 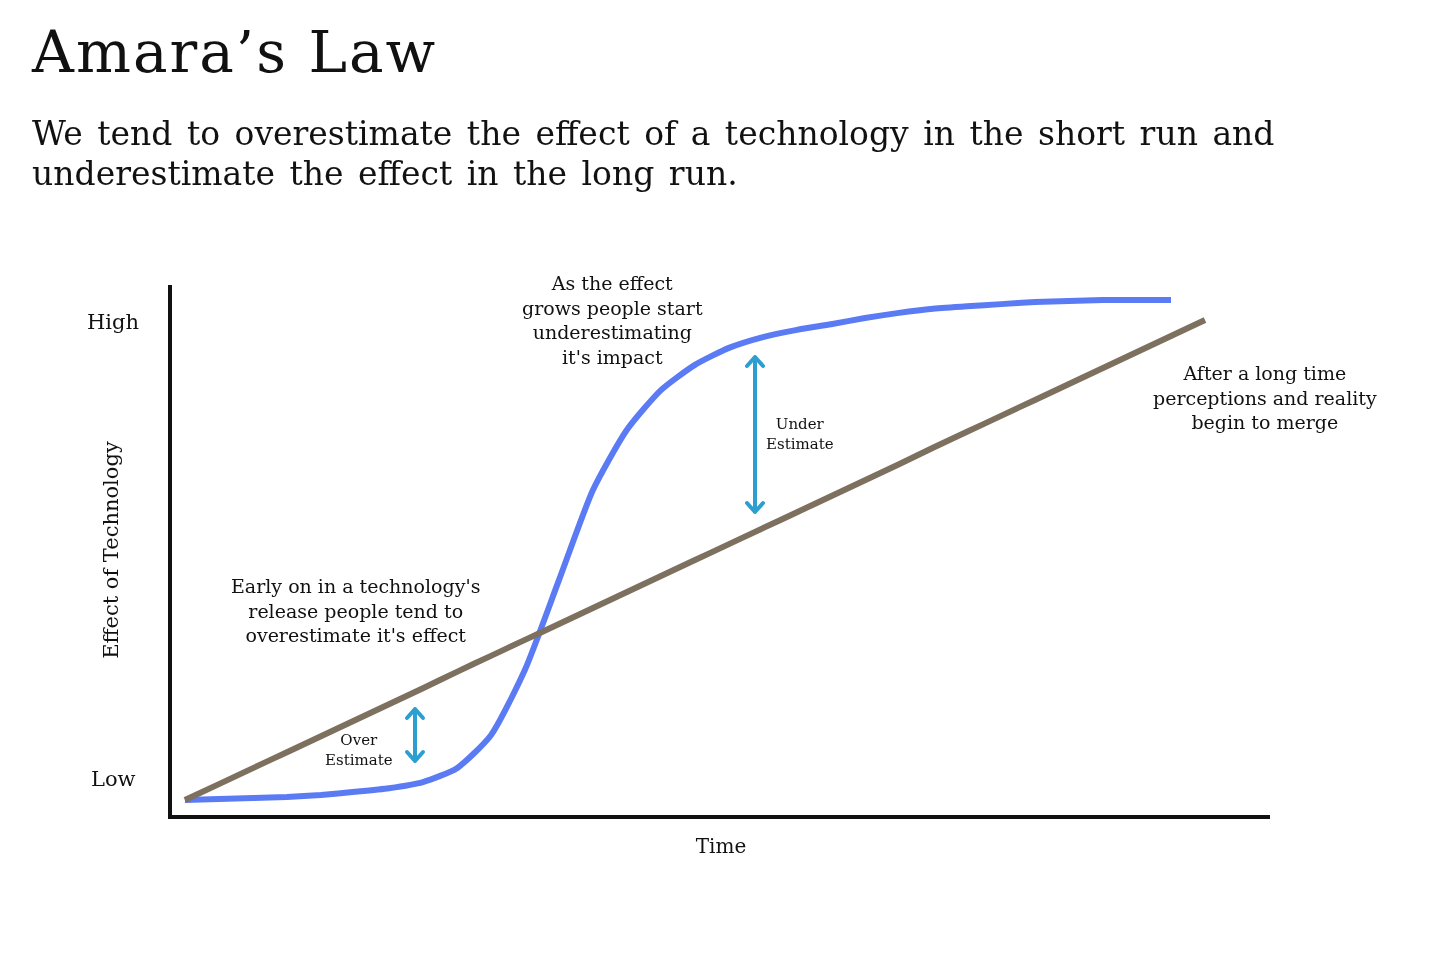 What do you see at coordinates (1265, 398) in the screenshot?
I see `annotation: After a long time perceptions and reality begin to merge` at bounding box center [1265, 398].